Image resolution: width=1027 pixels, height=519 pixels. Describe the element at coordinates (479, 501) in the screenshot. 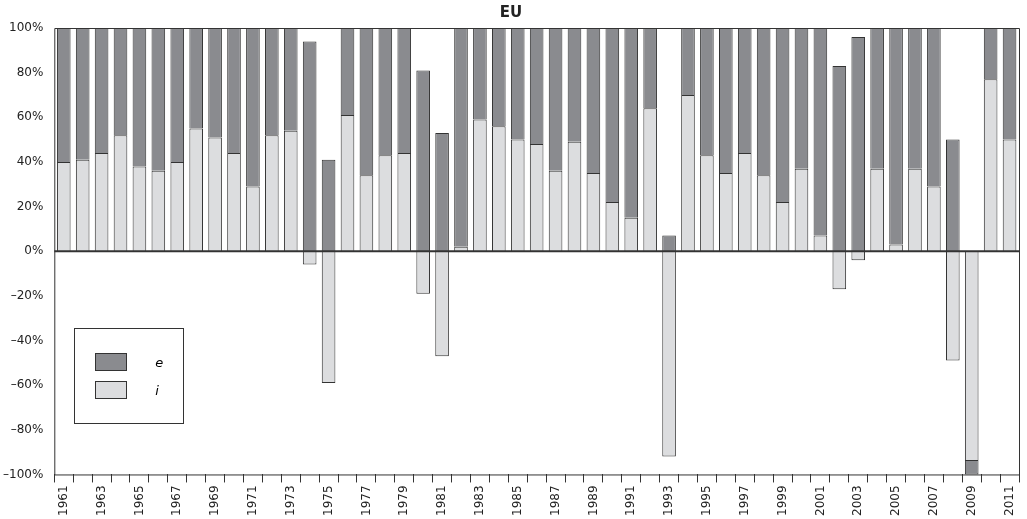

I see `x-tick-label: 1983` at that location.